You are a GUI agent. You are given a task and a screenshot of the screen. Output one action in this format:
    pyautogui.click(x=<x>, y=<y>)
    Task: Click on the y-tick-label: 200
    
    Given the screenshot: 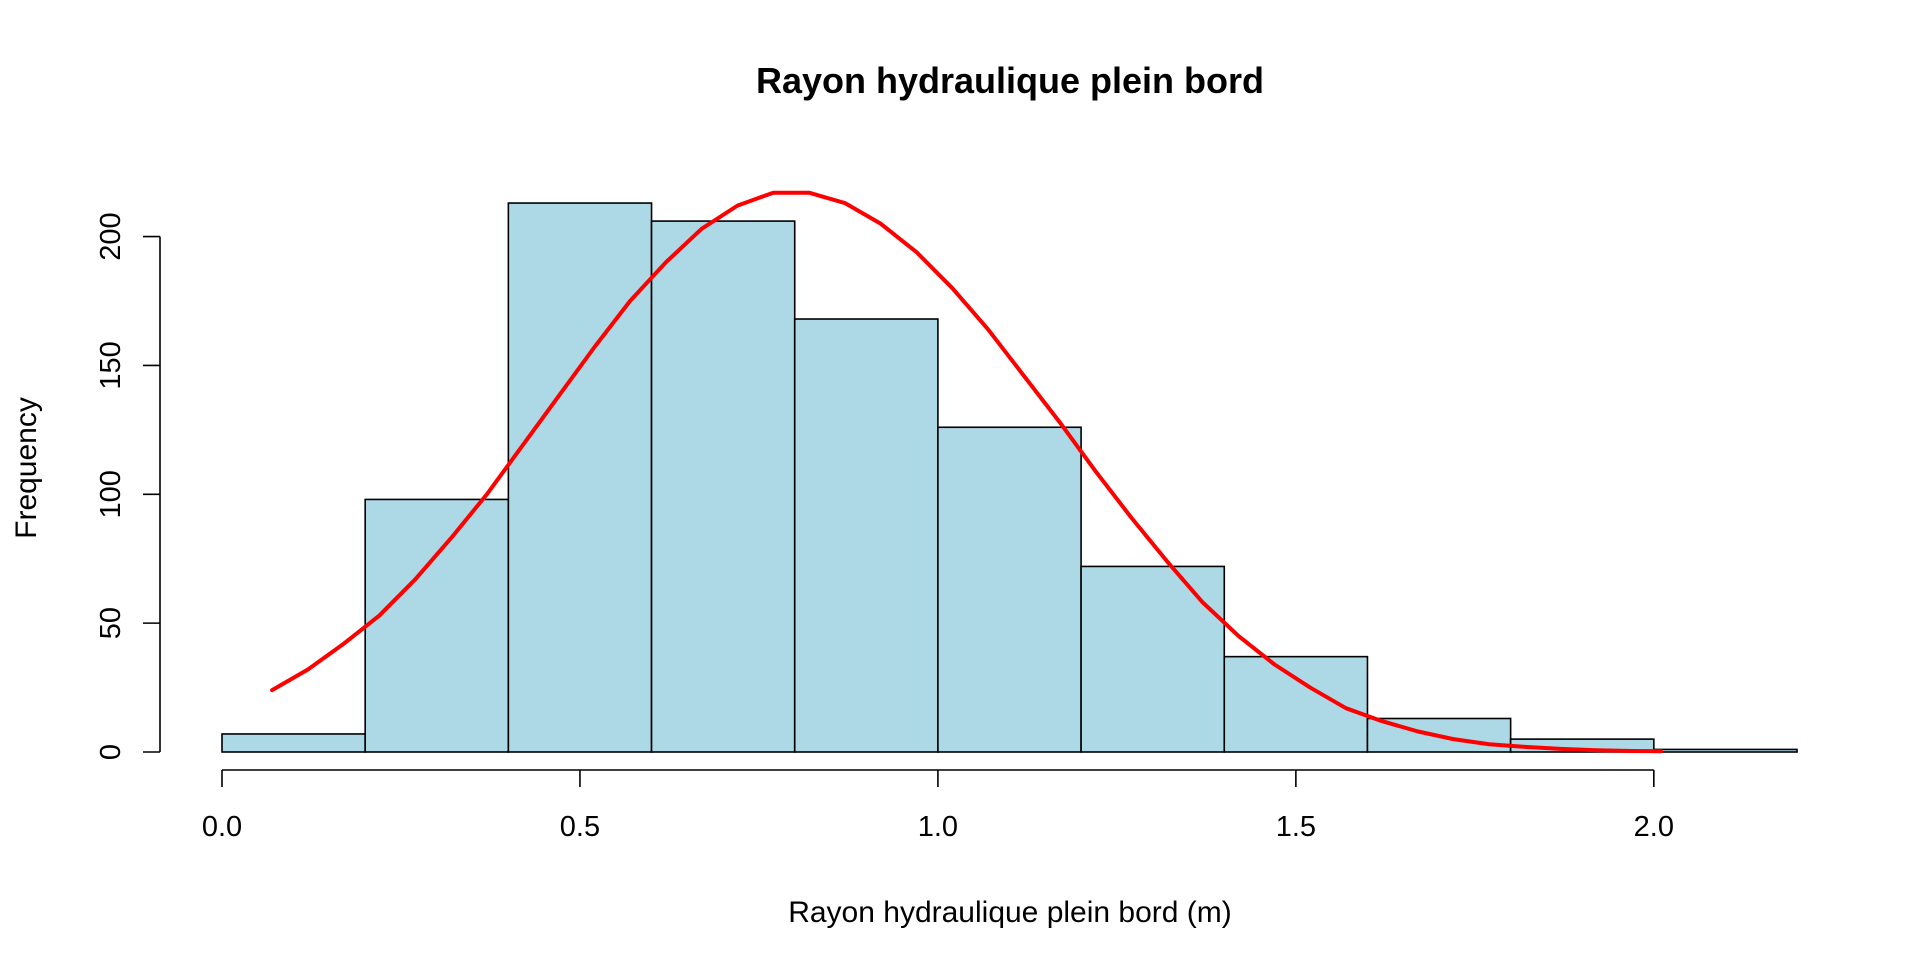 What is the action you would take?
    pyautogui.click(x=111, y=236)
    